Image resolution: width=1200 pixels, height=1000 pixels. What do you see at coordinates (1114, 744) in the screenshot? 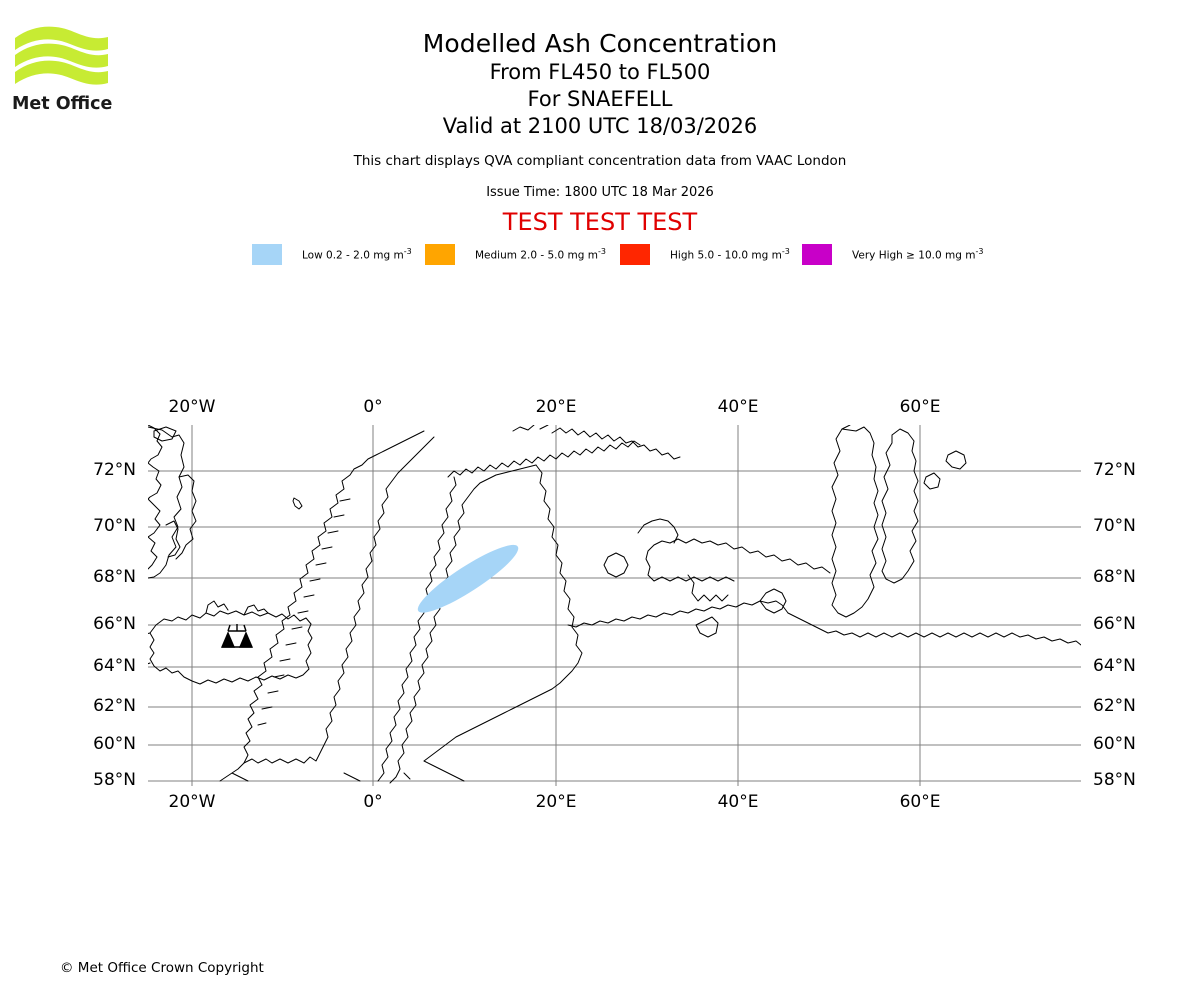
I see `lat-tick-right-6: 60°N` at bounding box center [1114, 744].